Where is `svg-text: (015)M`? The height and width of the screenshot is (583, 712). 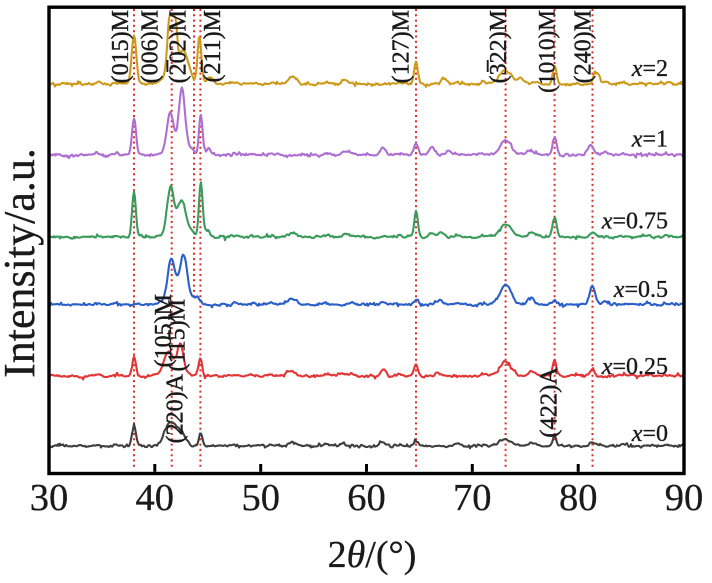 svg-text: (015)M is located at coordinates (121, 46).